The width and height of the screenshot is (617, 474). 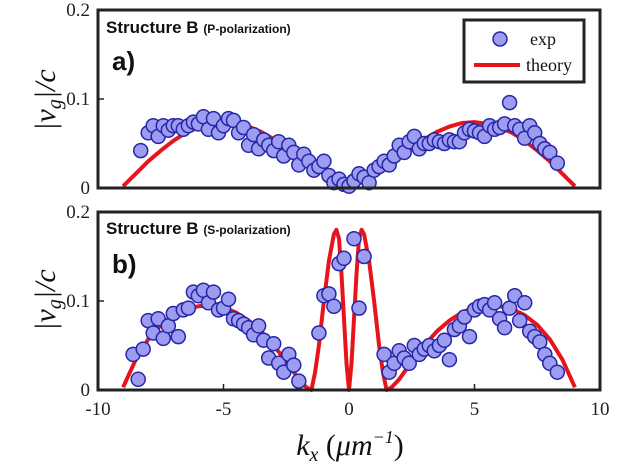 I want to click on x-axis-label: kx (μm−1), so click(x=350, y=446).